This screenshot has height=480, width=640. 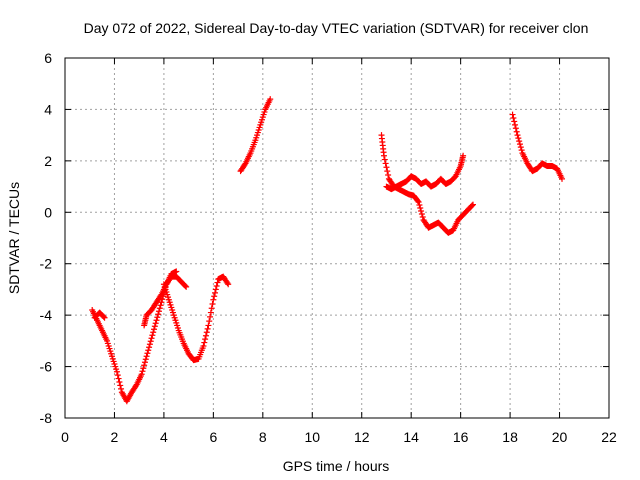 I want to click on y-tick-label: 0, so click(x=48, y=212).